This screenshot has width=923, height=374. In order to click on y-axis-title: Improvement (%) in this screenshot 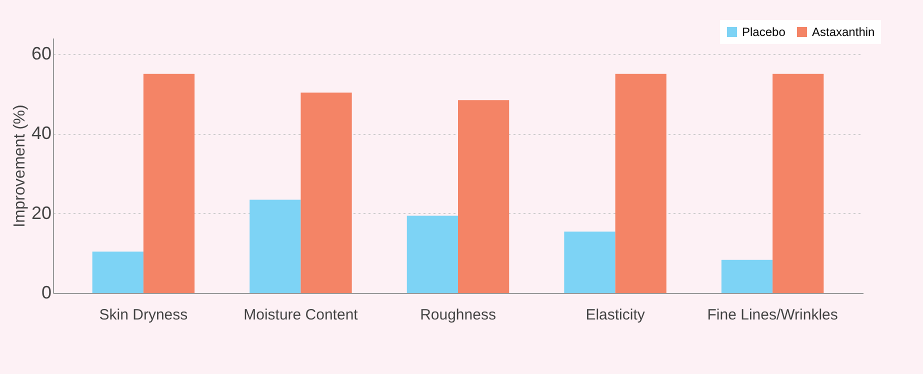, I will do `click(19, 166)`.